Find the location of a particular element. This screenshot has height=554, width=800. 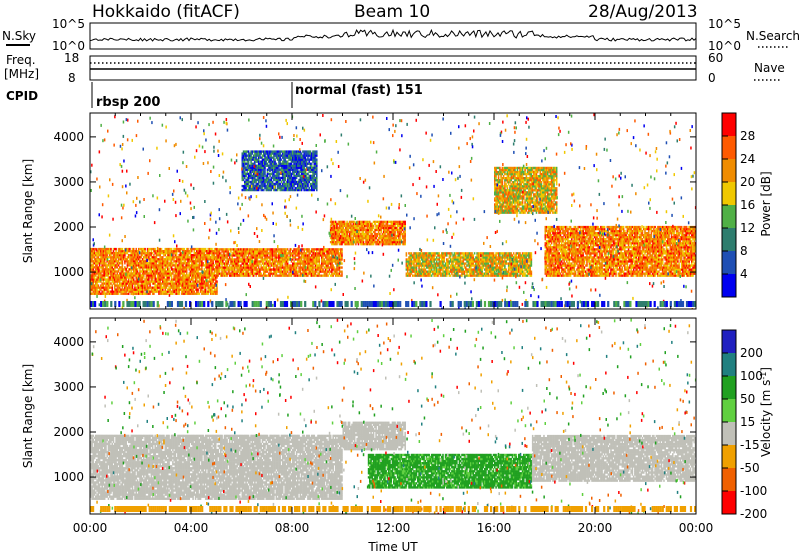

freq-left-tick-bottom: 8 is located at coordinates (72, 78).